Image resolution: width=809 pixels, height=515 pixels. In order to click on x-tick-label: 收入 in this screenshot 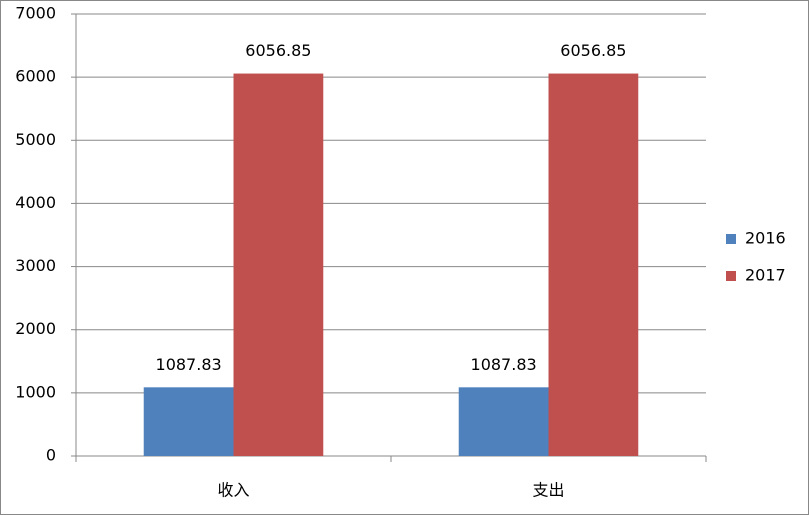, I will do `click(233, 490)`.